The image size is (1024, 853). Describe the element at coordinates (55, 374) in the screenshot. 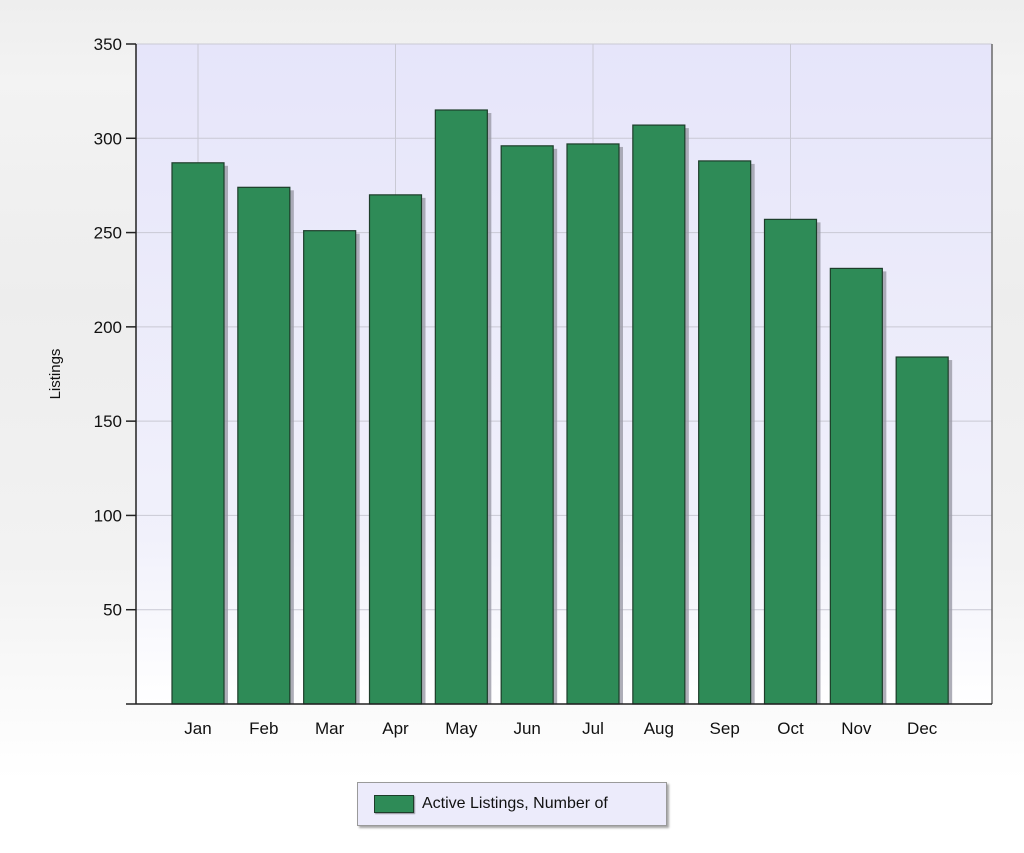

I see `y-axis-title: Listings` at that location.